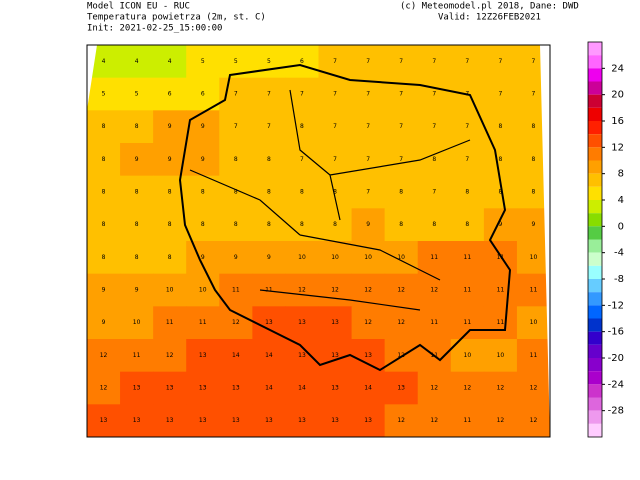 Image resolution: width=640 pixels, height=480 pixels. Describe the element at coordinates (616, 411) in the screenshot. I see `colorbar-label: -28` at that location.